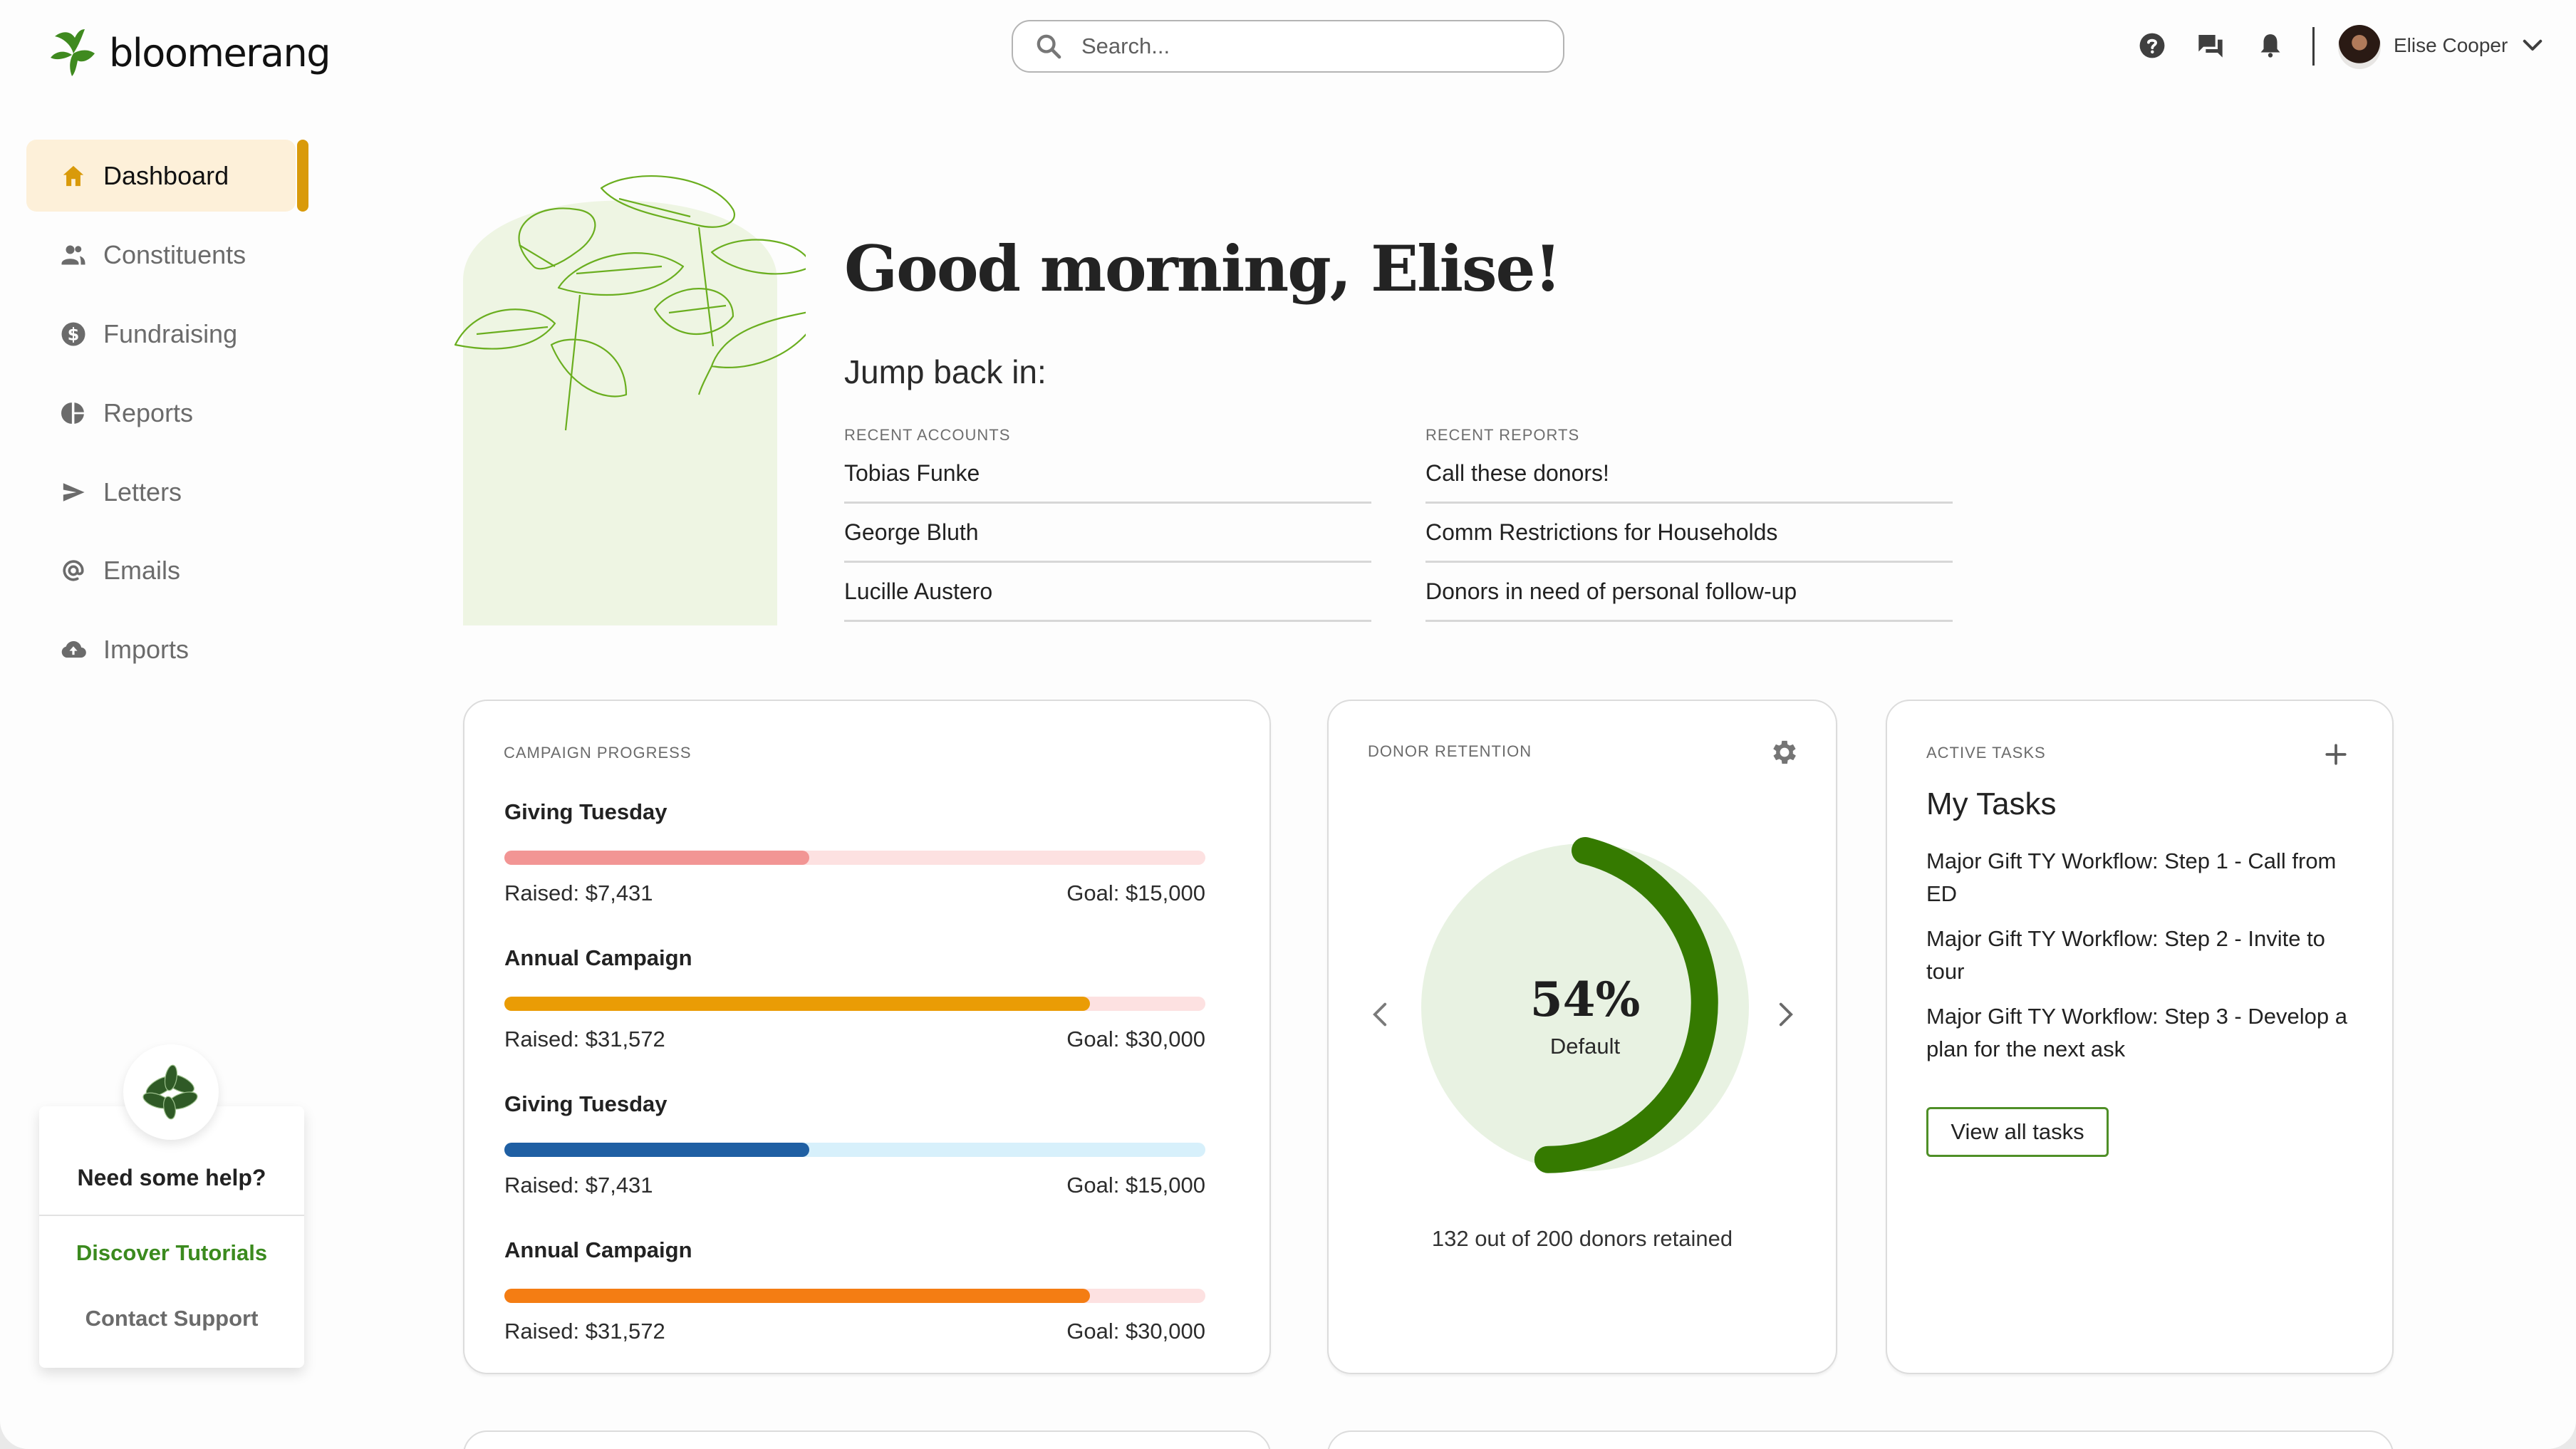 The width and height of the screenshot is (2576, 1449). I want to click on goal-amount: Goal: $15,000, so click(1135, 1185).